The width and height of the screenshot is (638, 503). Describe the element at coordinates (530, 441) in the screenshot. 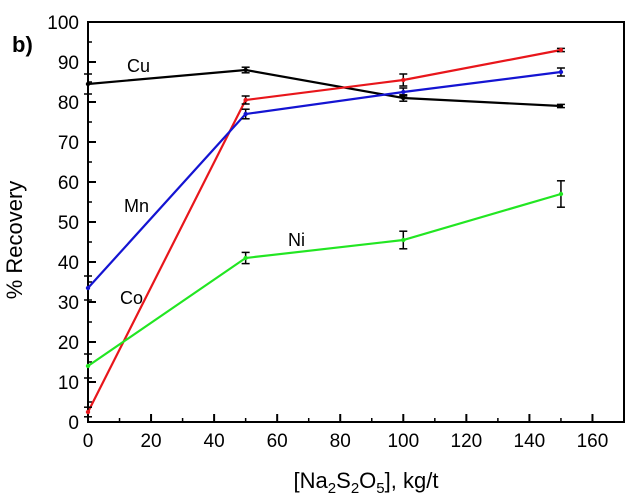

I see `x-tick-label: 140` at that location.